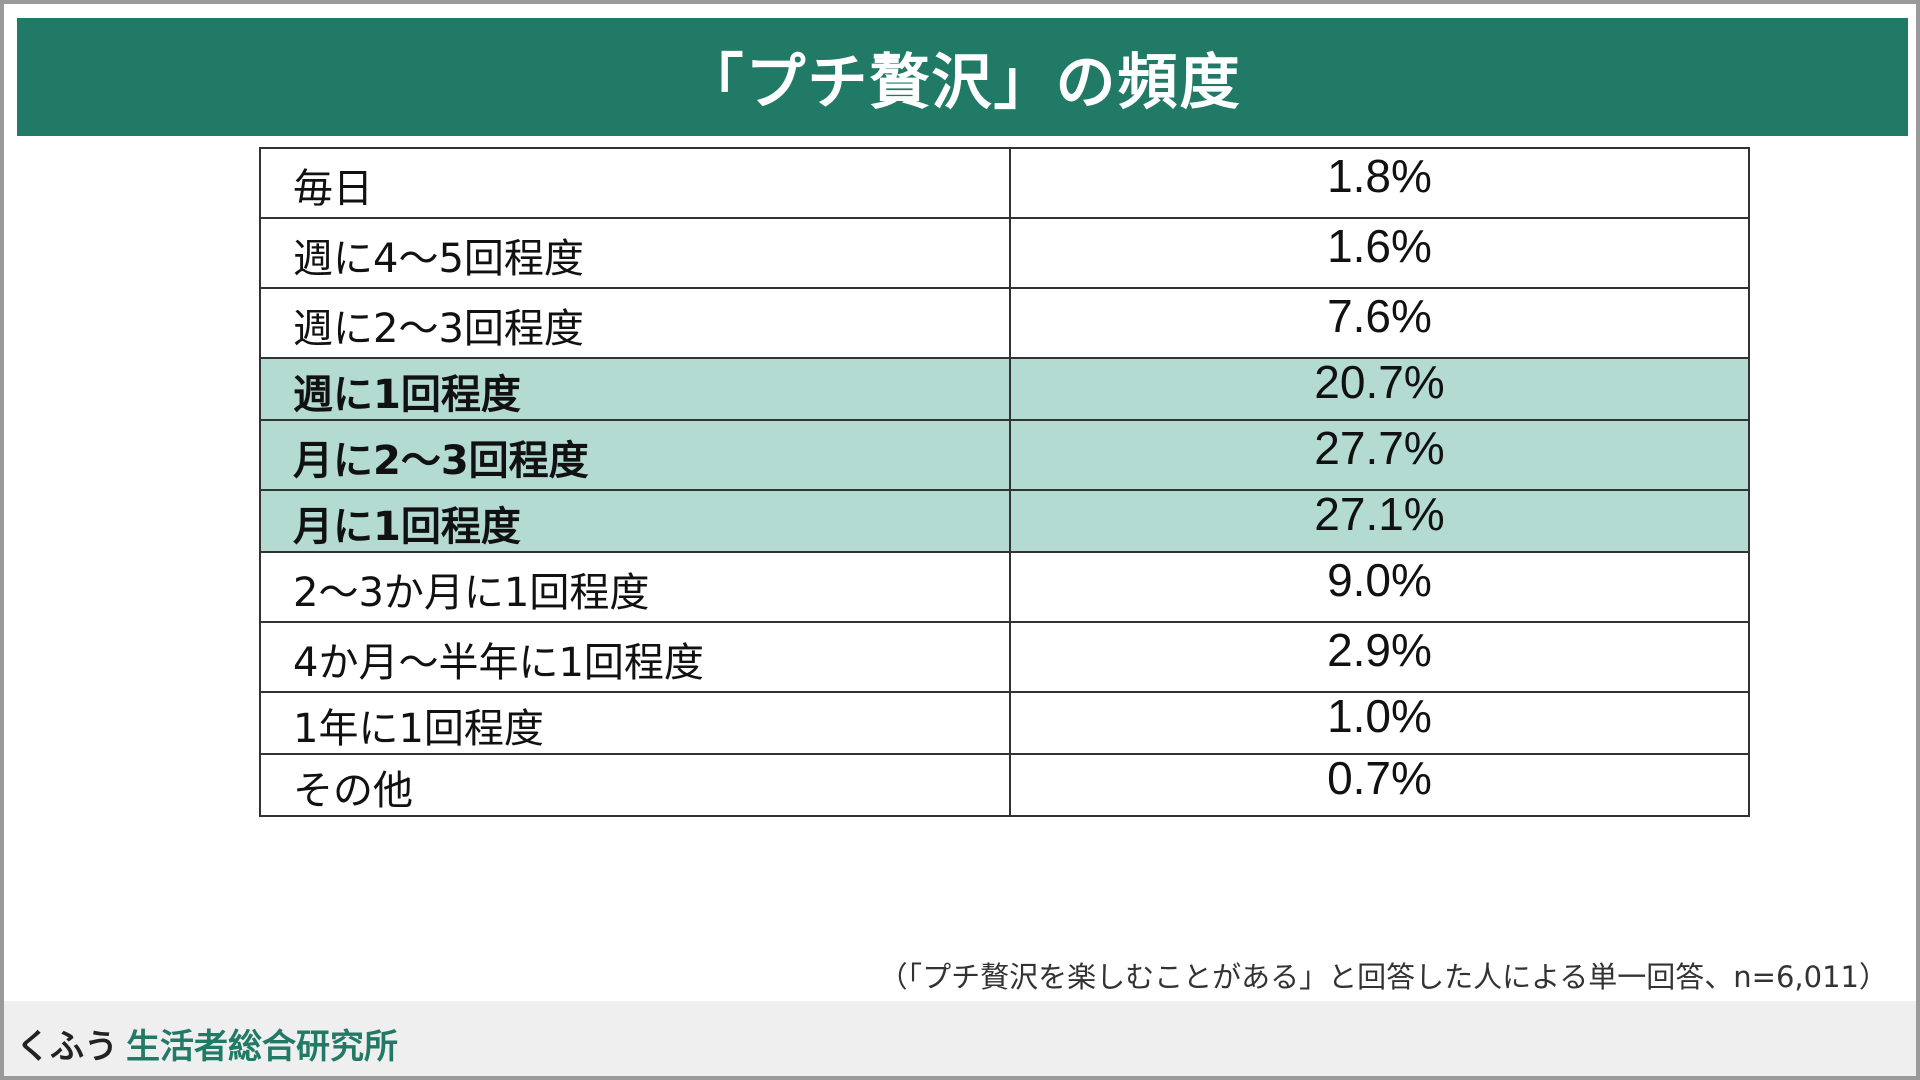 The width and height of the screenshot is (1920, 1080). I want to click on row-label: 4か月～半年に1回程度, so click(635, 657).